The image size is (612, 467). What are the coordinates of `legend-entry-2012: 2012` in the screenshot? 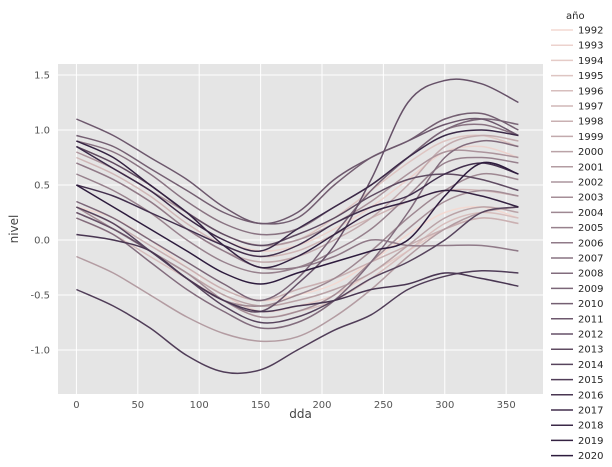 It's located at (590, 335).